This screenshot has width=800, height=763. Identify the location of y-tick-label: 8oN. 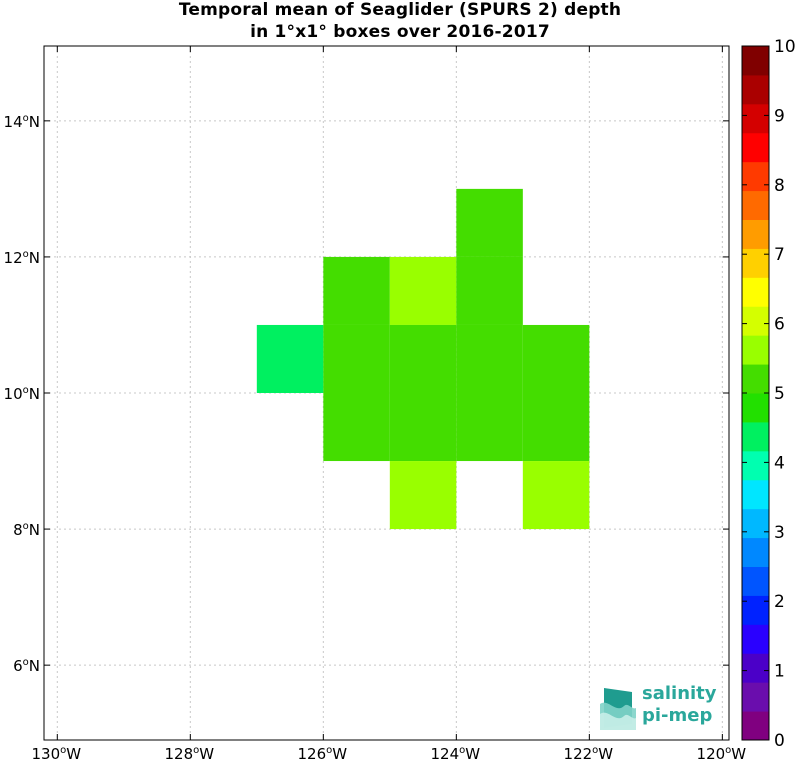
(26, 530).